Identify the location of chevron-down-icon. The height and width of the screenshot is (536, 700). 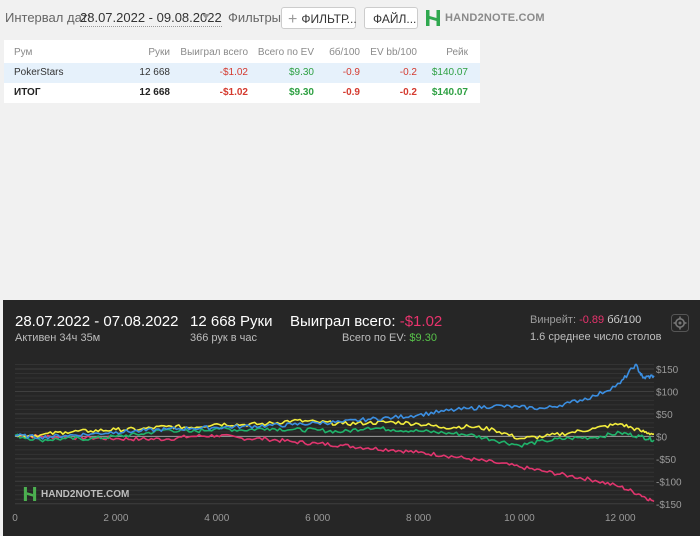
(206, 16).